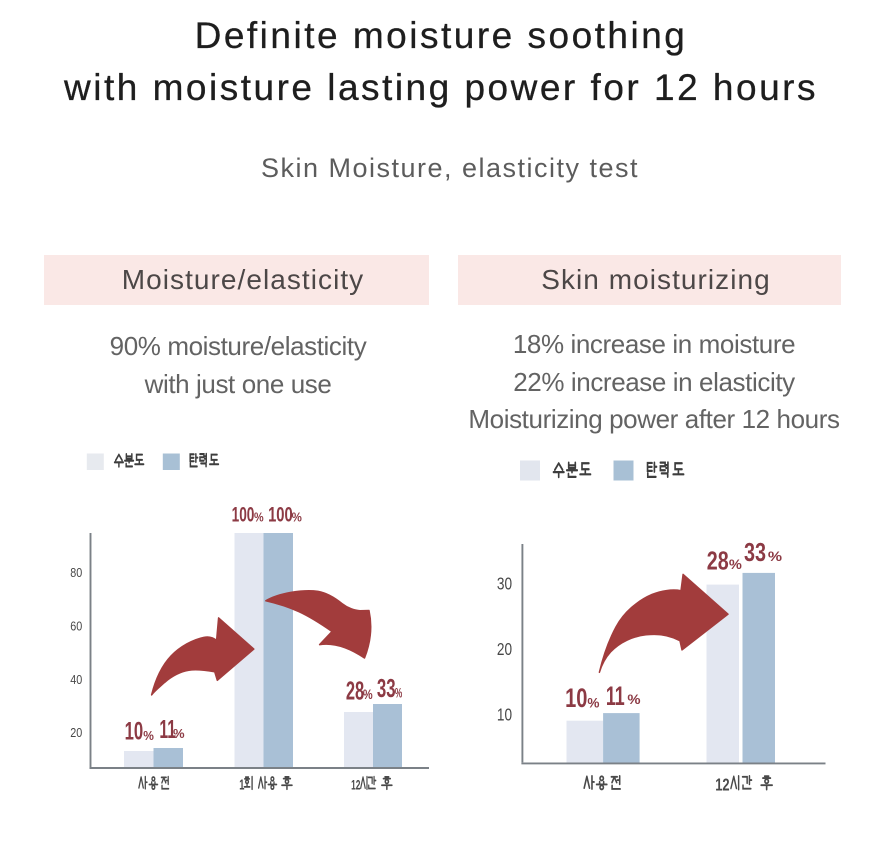 The image size is (882, 848). Describe the element at coordinates (76, 679) in the screenshot. I see `svg-text: 40` at that location.